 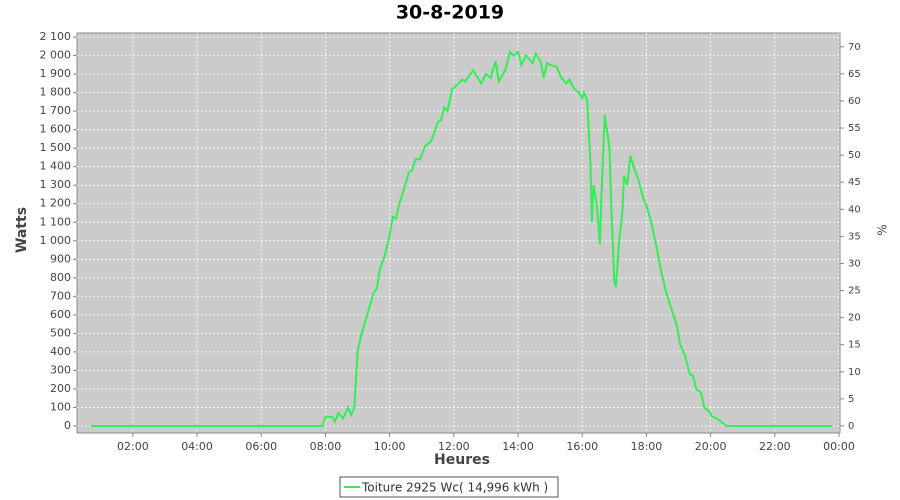 What do you see at coordinates (462, 460) in the screenshot?
I see `x-axis-label: Heures` at bounding box center [462, 460].